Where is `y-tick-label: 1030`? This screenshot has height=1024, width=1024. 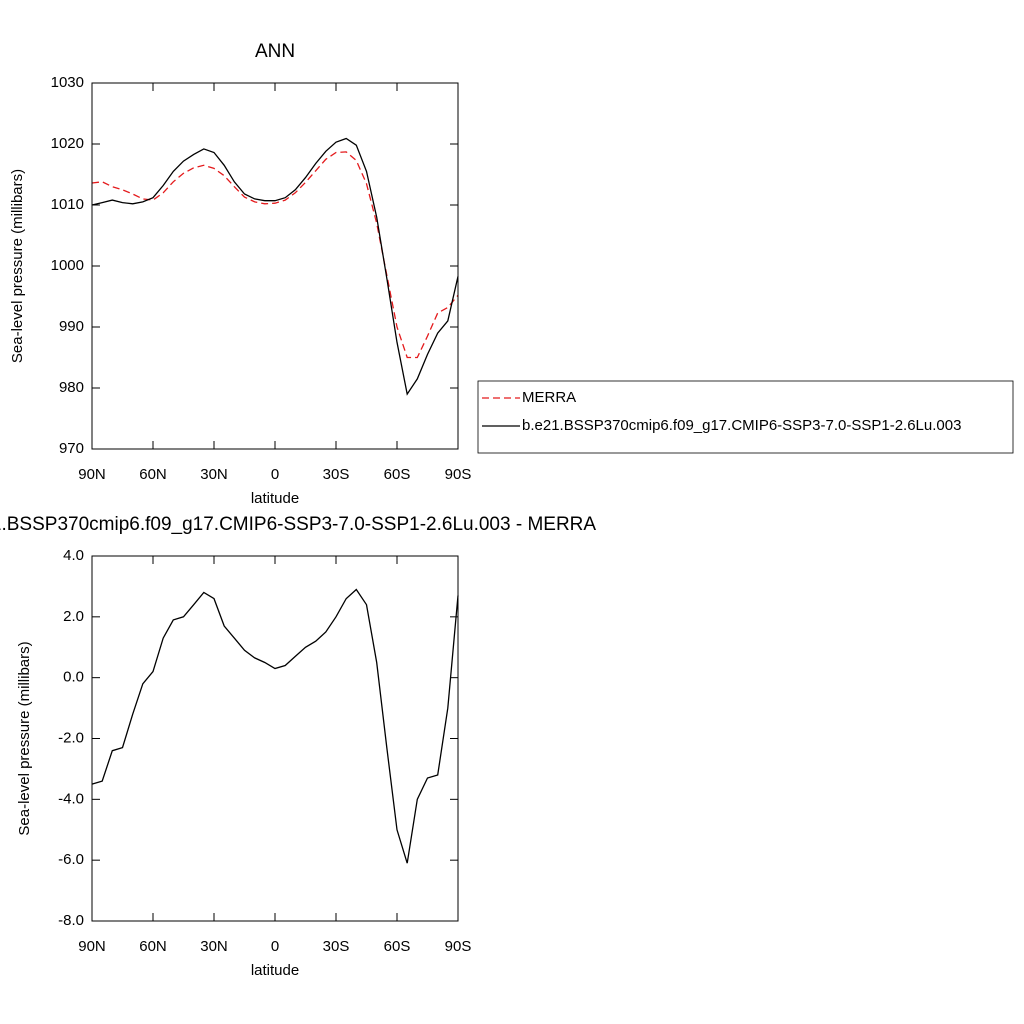 y-tick-label: 1030 is located at coordinates (67, 82).